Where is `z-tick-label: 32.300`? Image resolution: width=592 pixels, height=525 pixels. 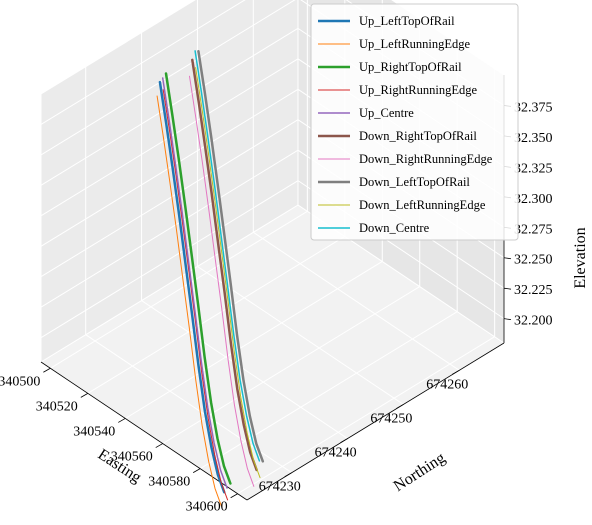 z-tick-label: 32.300 is located at coordinates (533, 199).